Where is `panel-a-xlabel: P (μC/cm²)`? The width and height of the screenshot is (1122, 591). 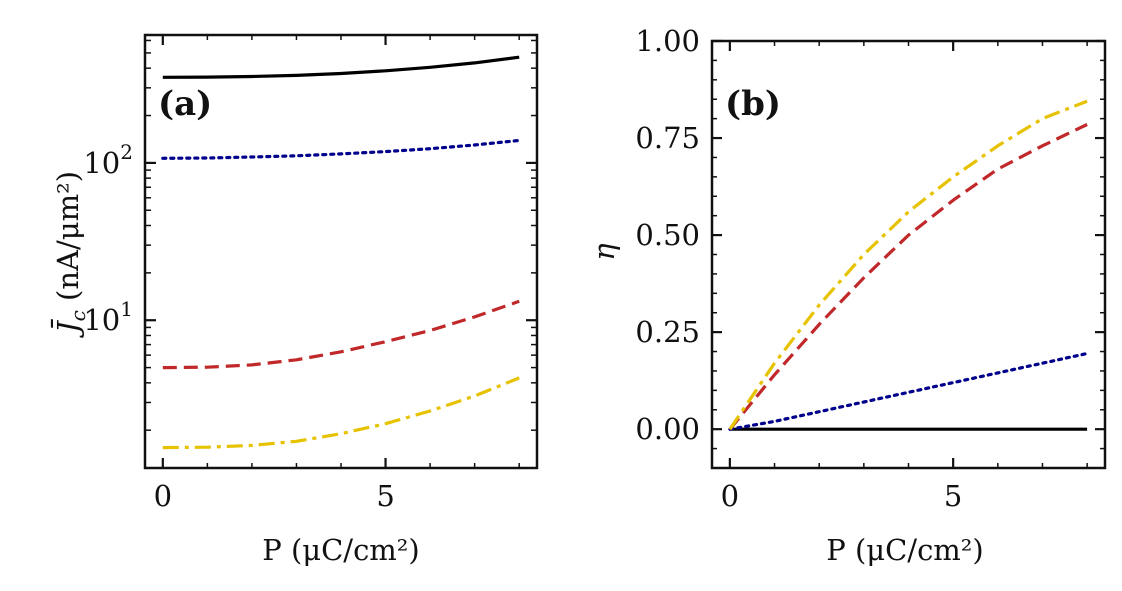 panel-a-xlabel: P (μC/cm²) is located at coordinates (341, 550).